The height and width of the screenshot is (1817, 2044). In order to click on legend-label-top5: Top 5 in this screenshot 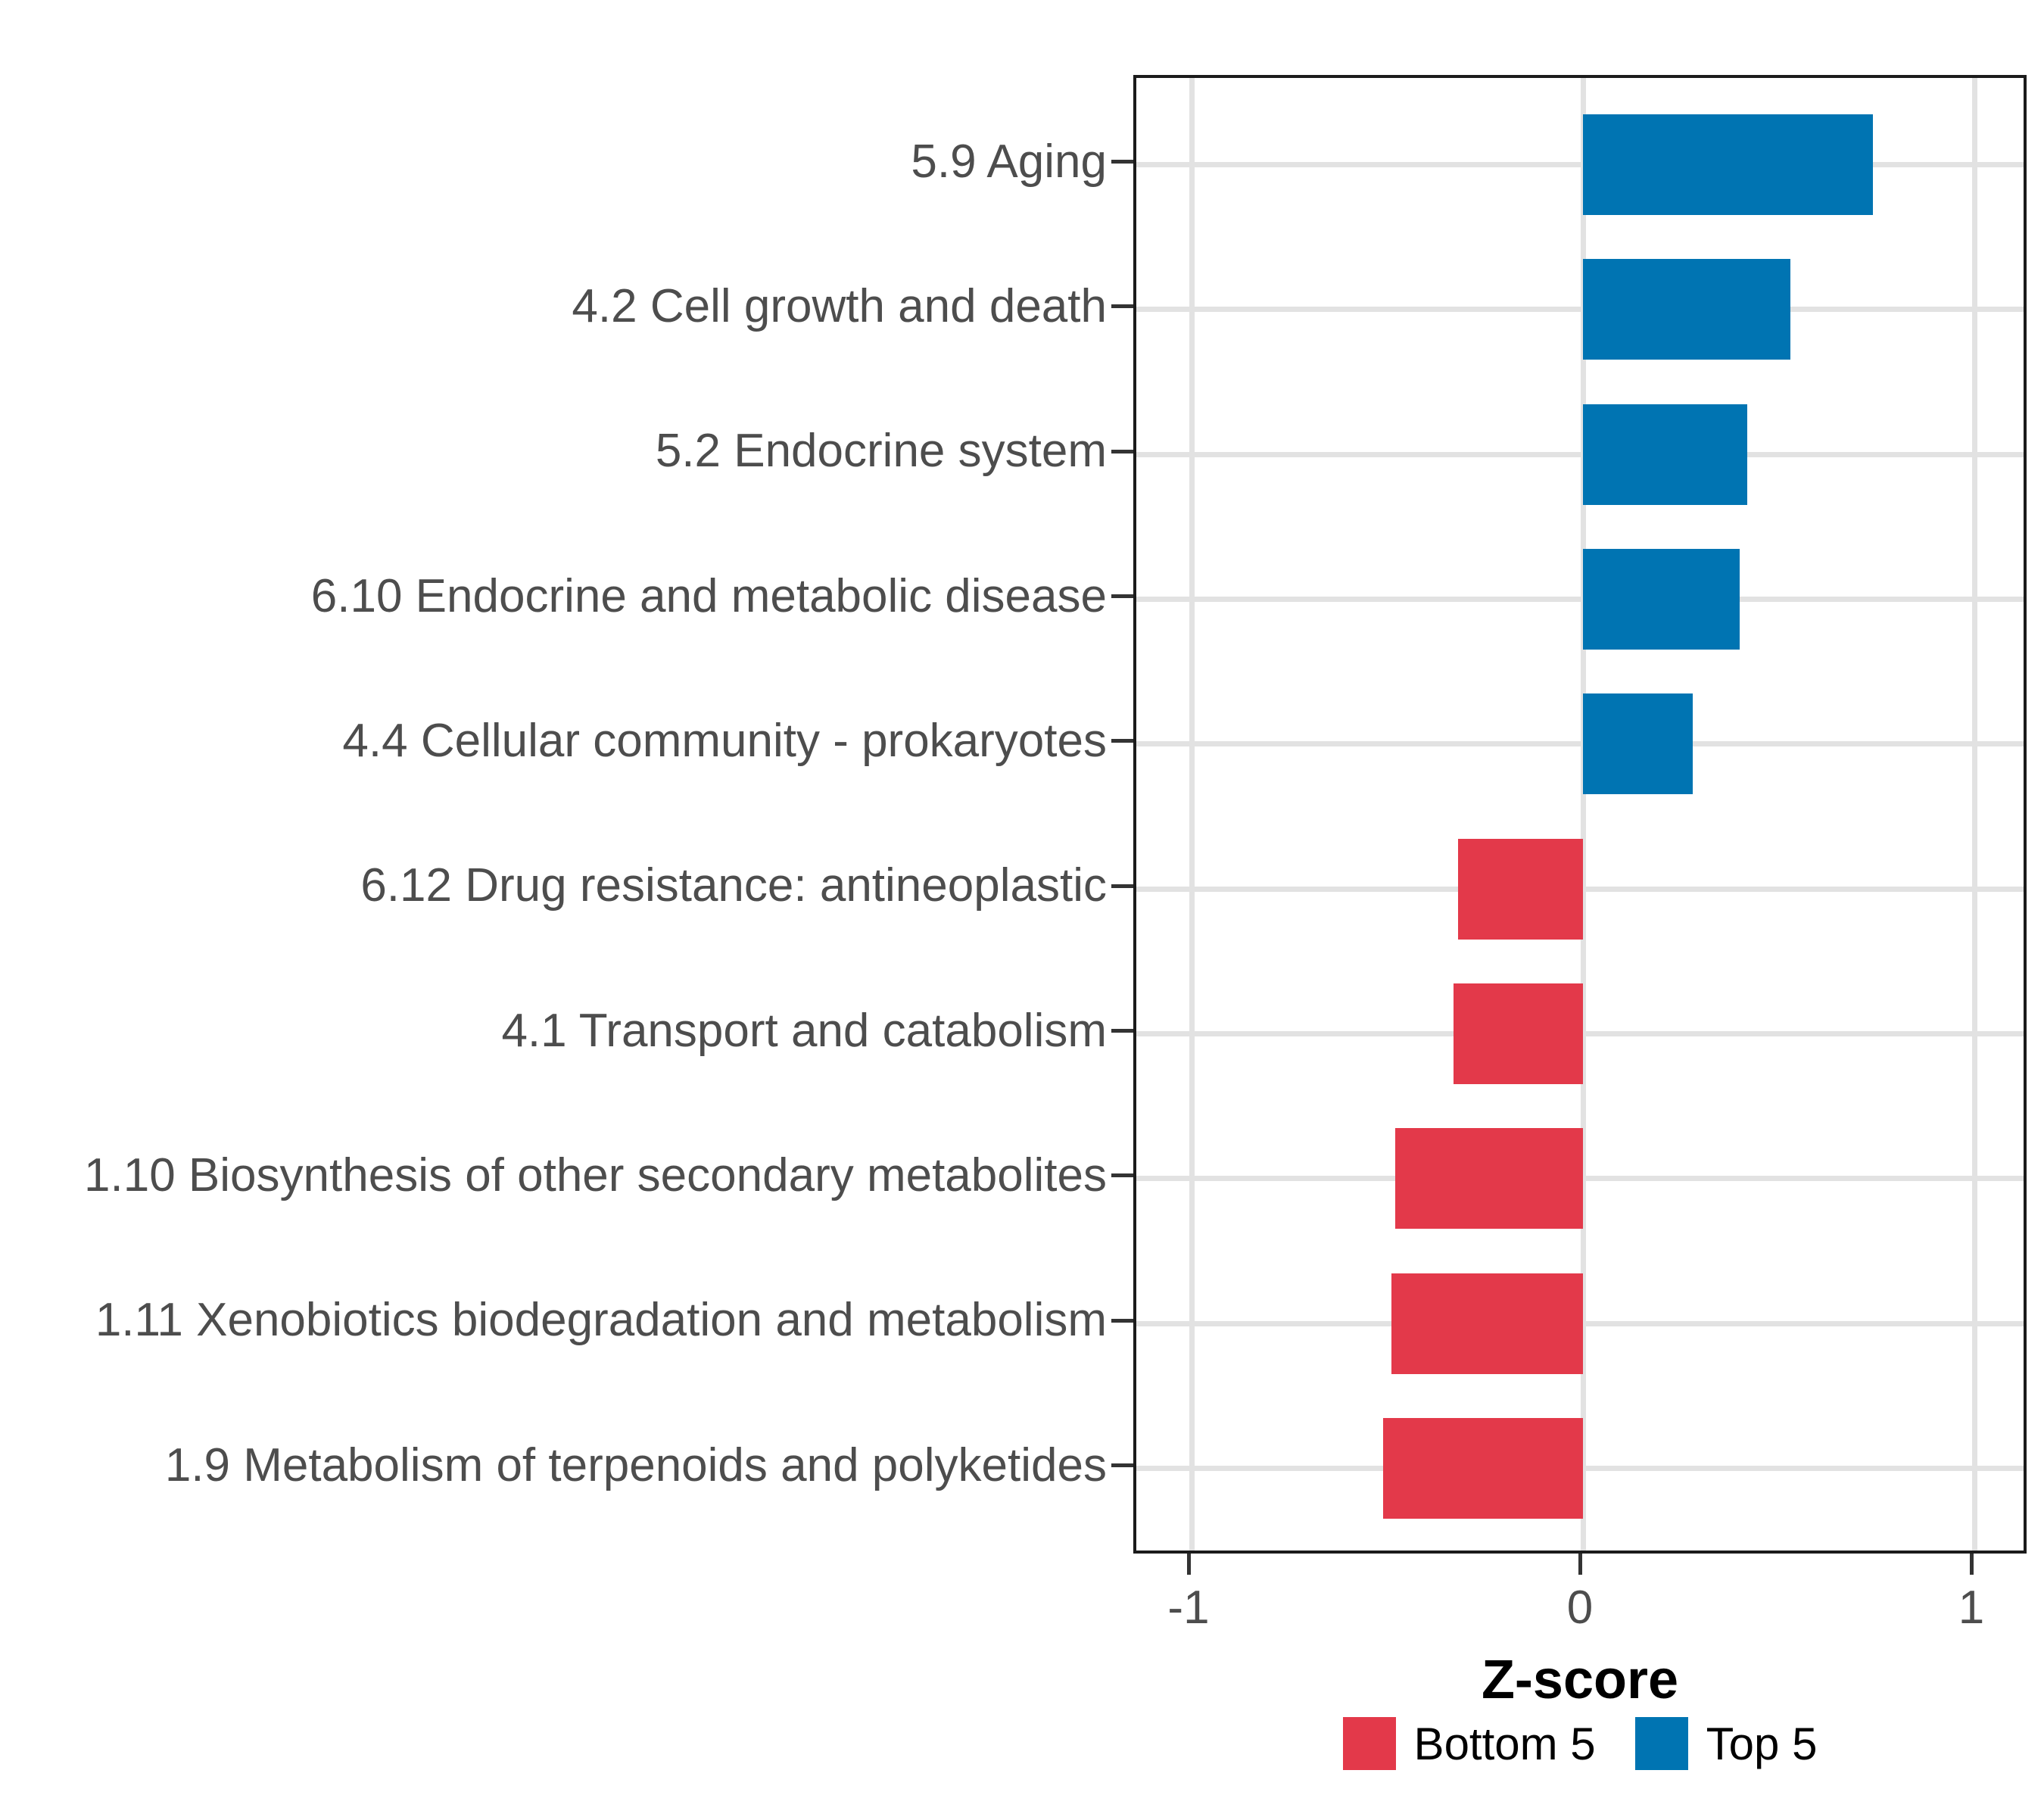, I will do `click(1762, 1744)`.